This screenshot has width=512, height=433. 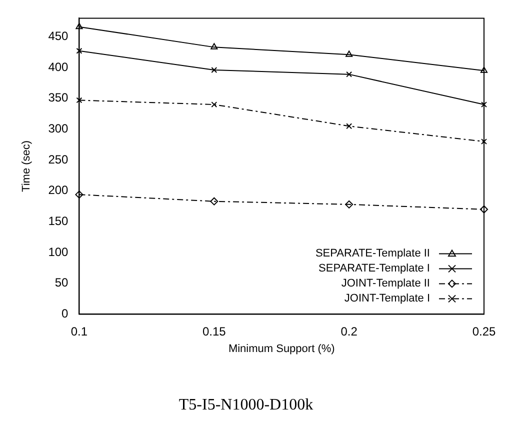 What do you see at coordinates (349, 331) in the screenshot?
I see `x-tick-label: 0.2` at bounding box center [349, 331].